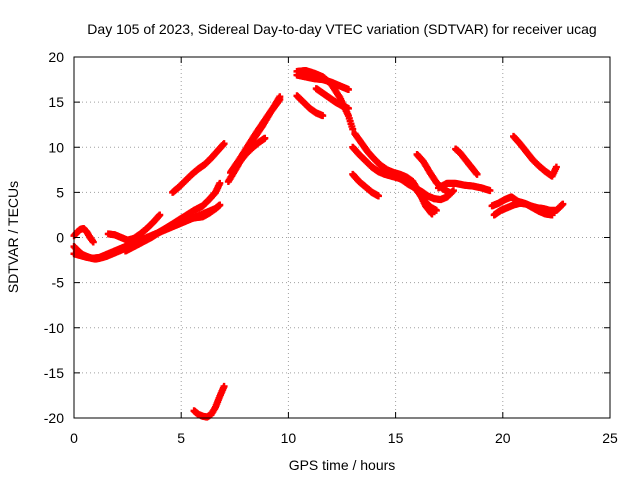  Describe the element at coordinates (172, 217) in the screenshot. I see `series-arc-e` at that location.